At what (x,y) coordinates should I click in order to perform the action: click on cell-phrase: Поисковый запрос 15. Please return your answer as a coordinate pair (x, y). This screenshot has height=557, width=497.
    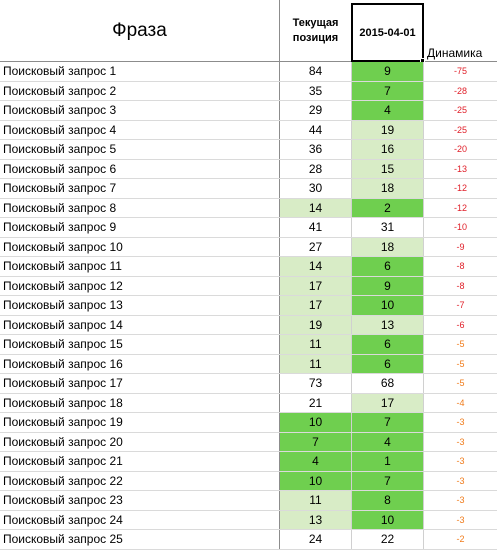
    Looking at the image, I should click on (63, 344).